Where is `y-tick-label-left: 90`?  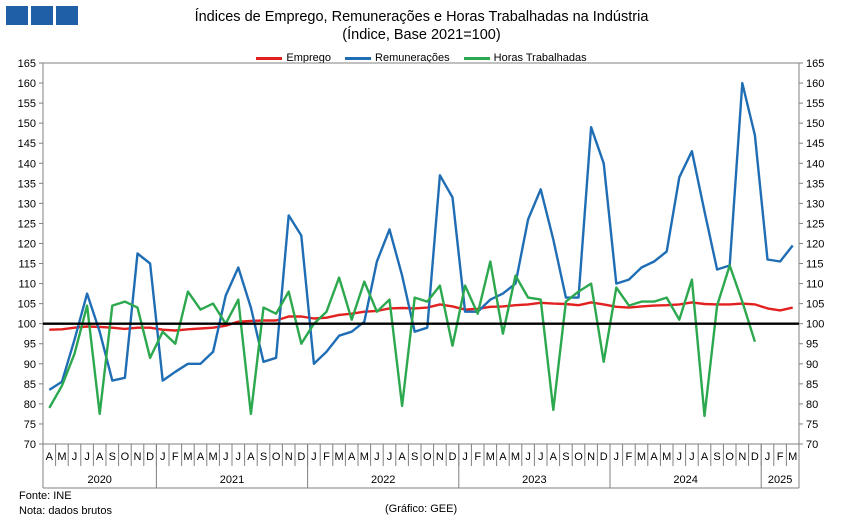
y-tick-label-left: 90 is located at coordinates (30, 365).